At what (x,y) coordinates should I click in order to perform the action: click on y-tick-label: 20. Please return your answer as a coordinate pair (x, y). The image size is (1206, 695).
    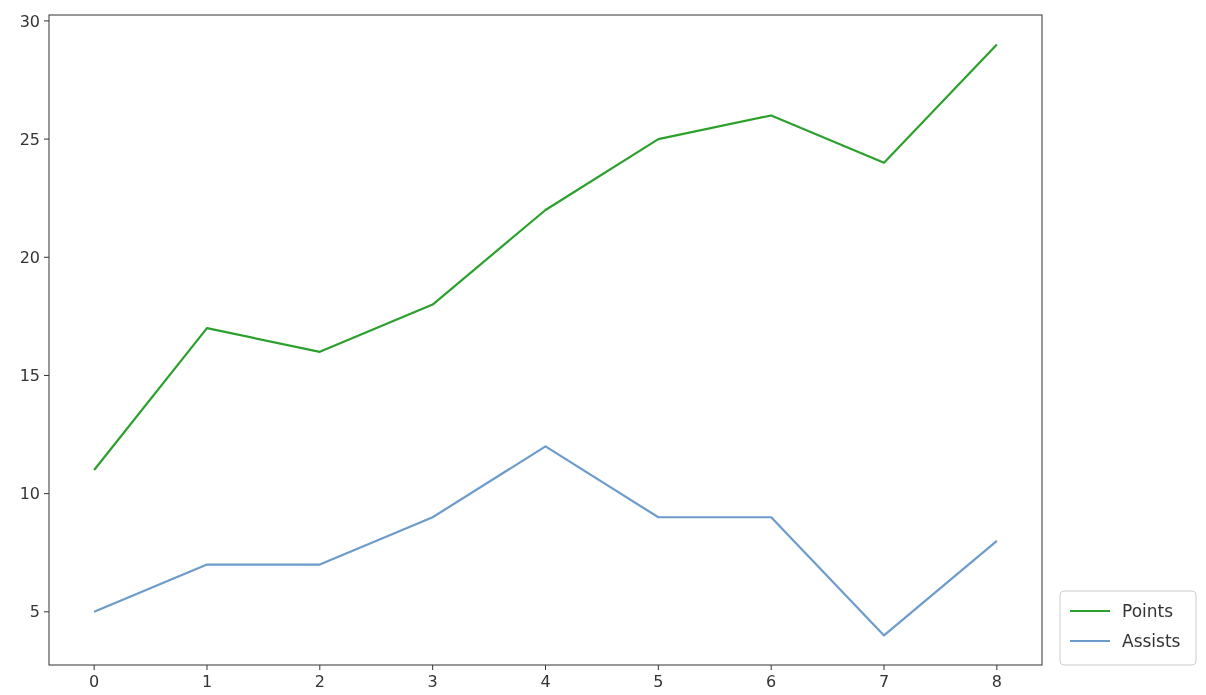
    Looking at the image, I should click on (29, 257).